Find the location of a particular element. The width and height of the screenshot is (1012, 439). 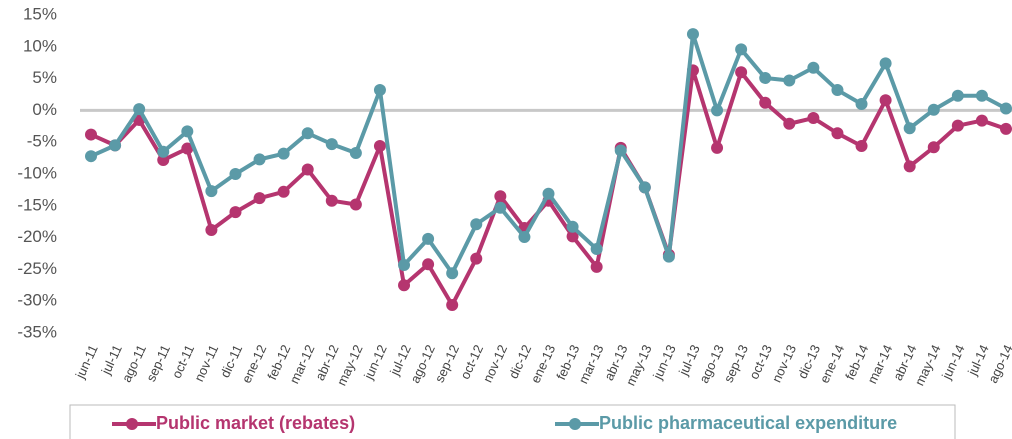

y-tick-label: -30% is located at coordinates (37, 300).